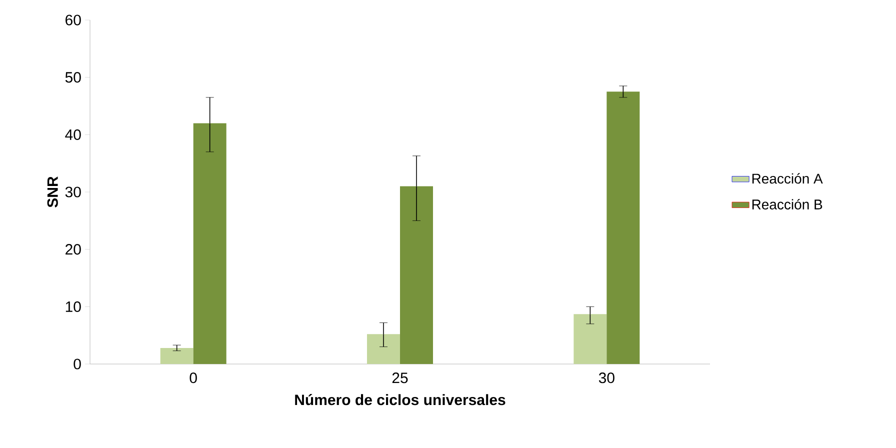  Describe the element at coordinates (400, 378) in the screenshot. I see `x-tick-label: 25` at that location.